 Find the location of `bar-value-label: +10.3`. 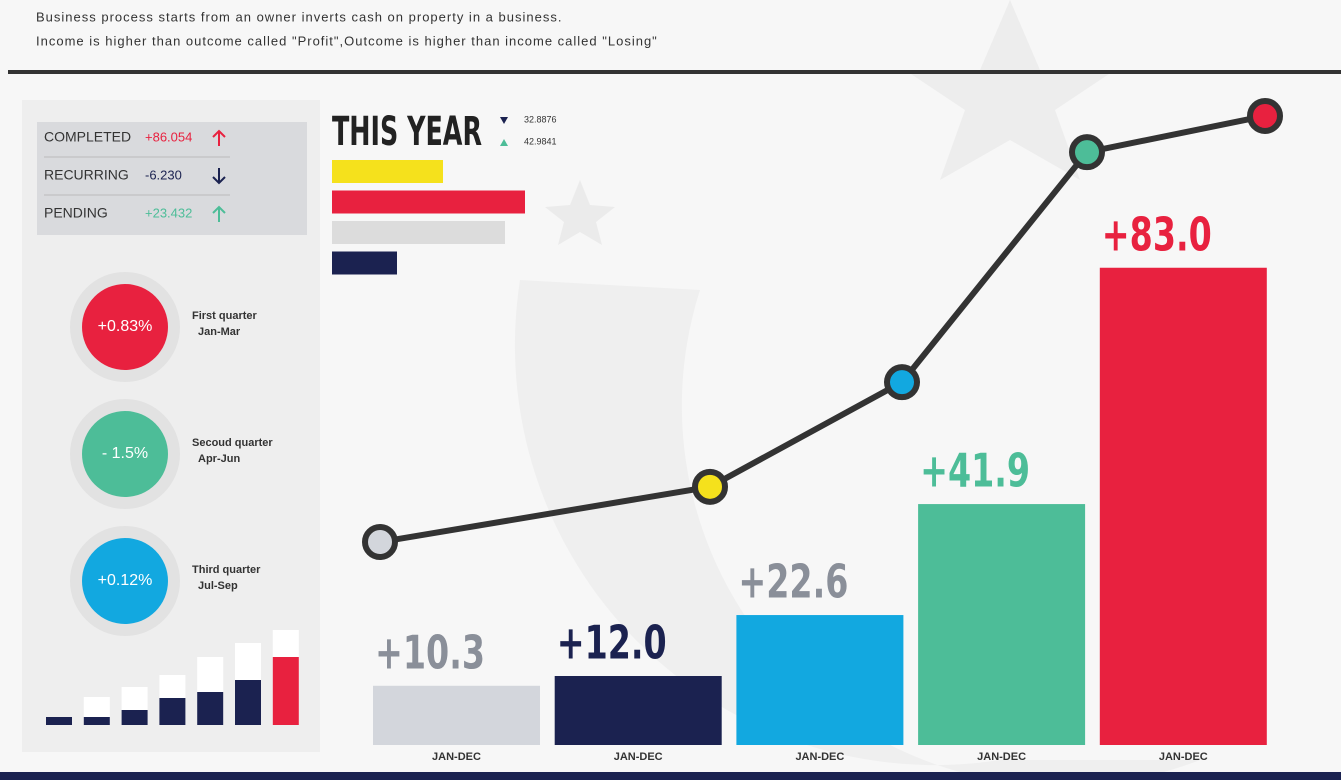

bar-value-label: +10.3 is located at coordinates (430, 652).